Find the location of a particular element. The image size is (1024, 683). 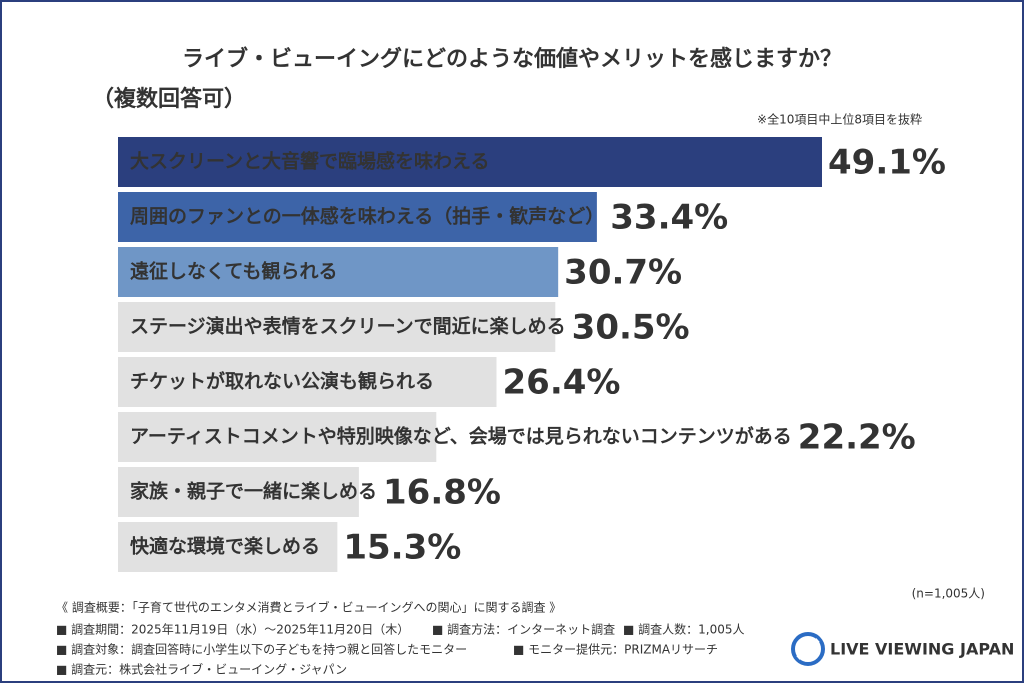

value-label: 30.7% is located at coordinates (623, 273).